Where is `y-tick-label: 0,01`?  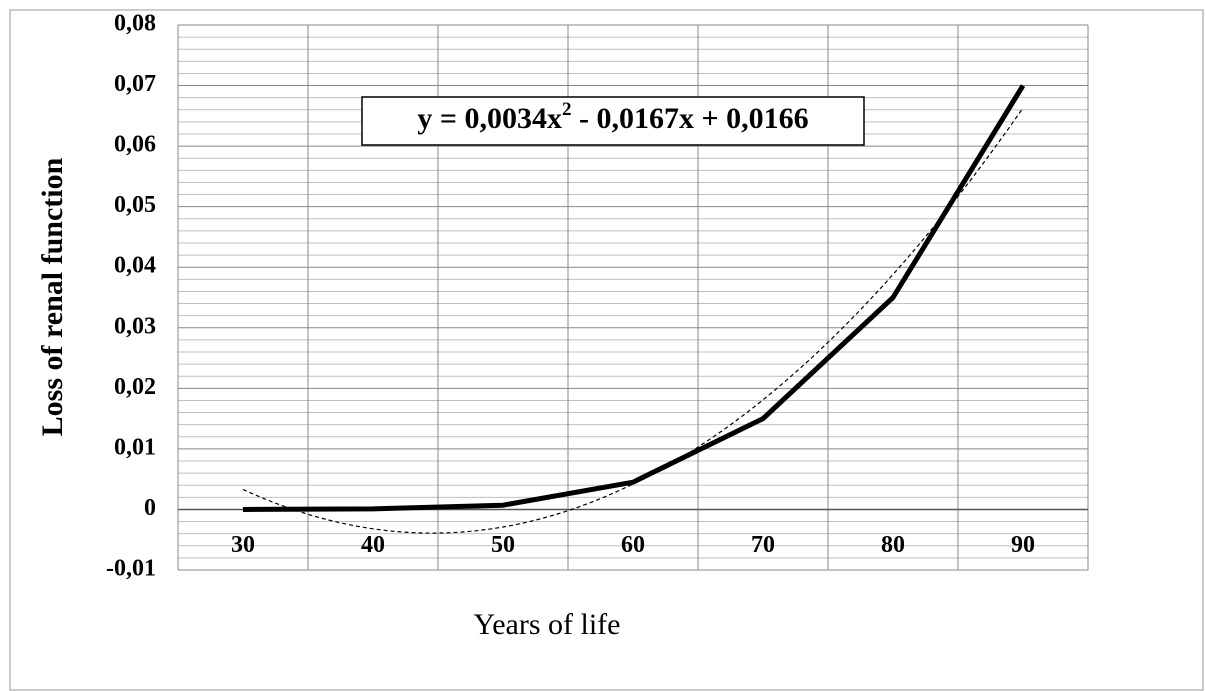
y-tick-label: 0,01 is located at coordinates (135, 447).